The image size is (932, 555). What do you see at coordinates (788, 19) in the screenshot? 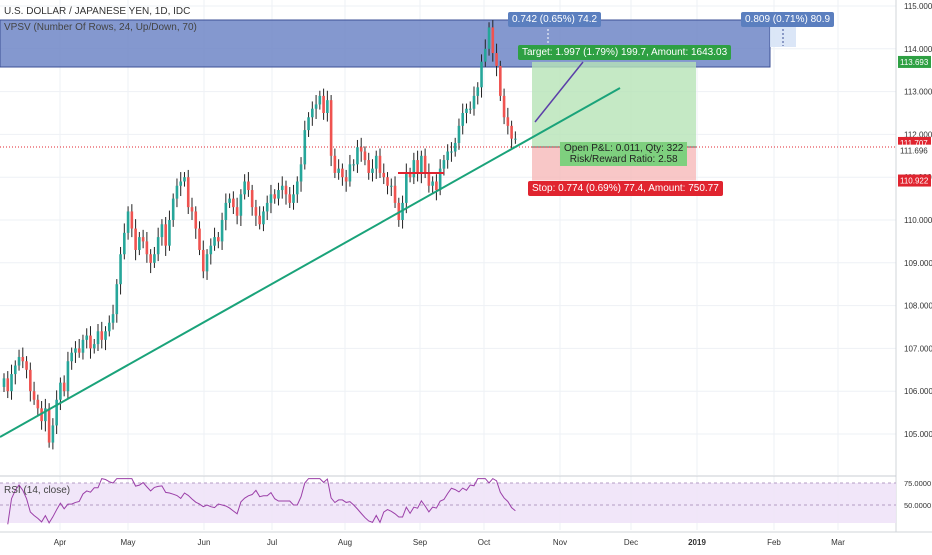
I see `range-measure-right: 0.809 (0.71%) 80.9` at bounding box center [788, 19].